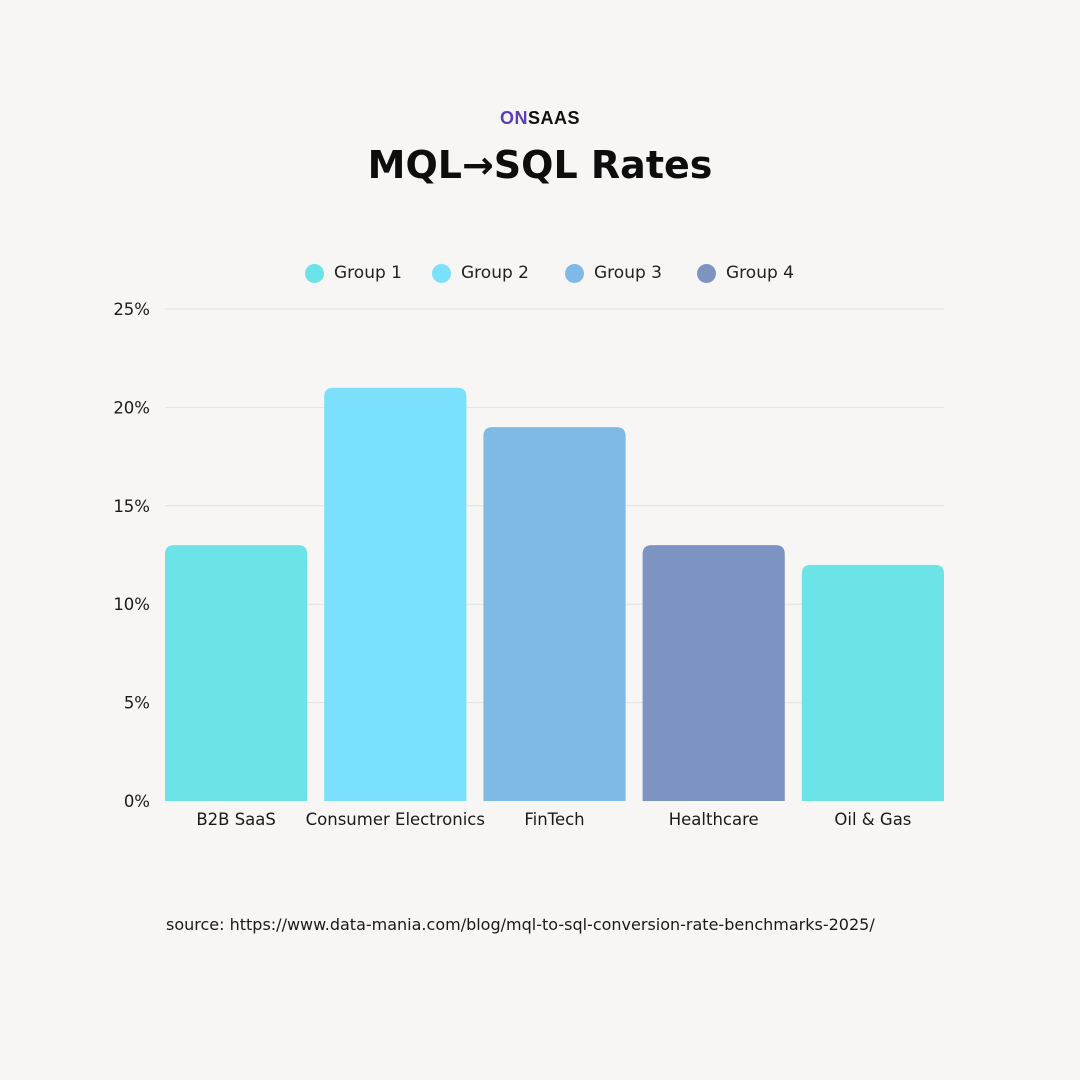  I want to click on bar-healthcare, so click(713, 673).